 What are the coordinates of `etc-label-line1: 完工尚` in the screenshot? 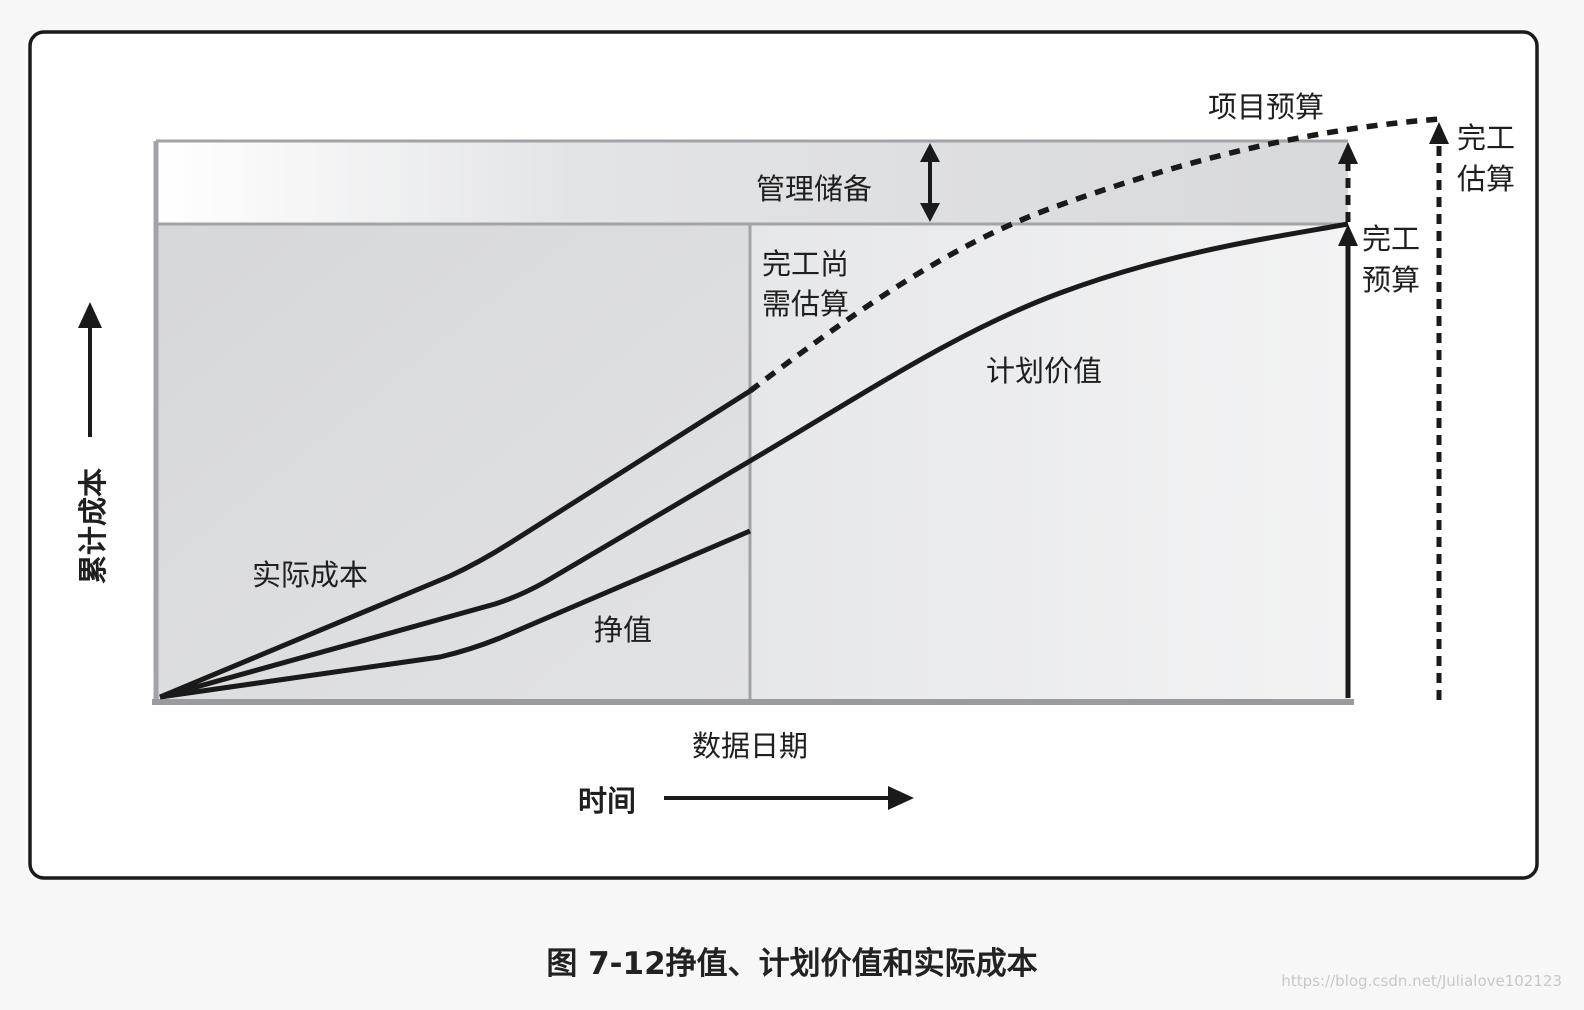 It's located at (805, 264).